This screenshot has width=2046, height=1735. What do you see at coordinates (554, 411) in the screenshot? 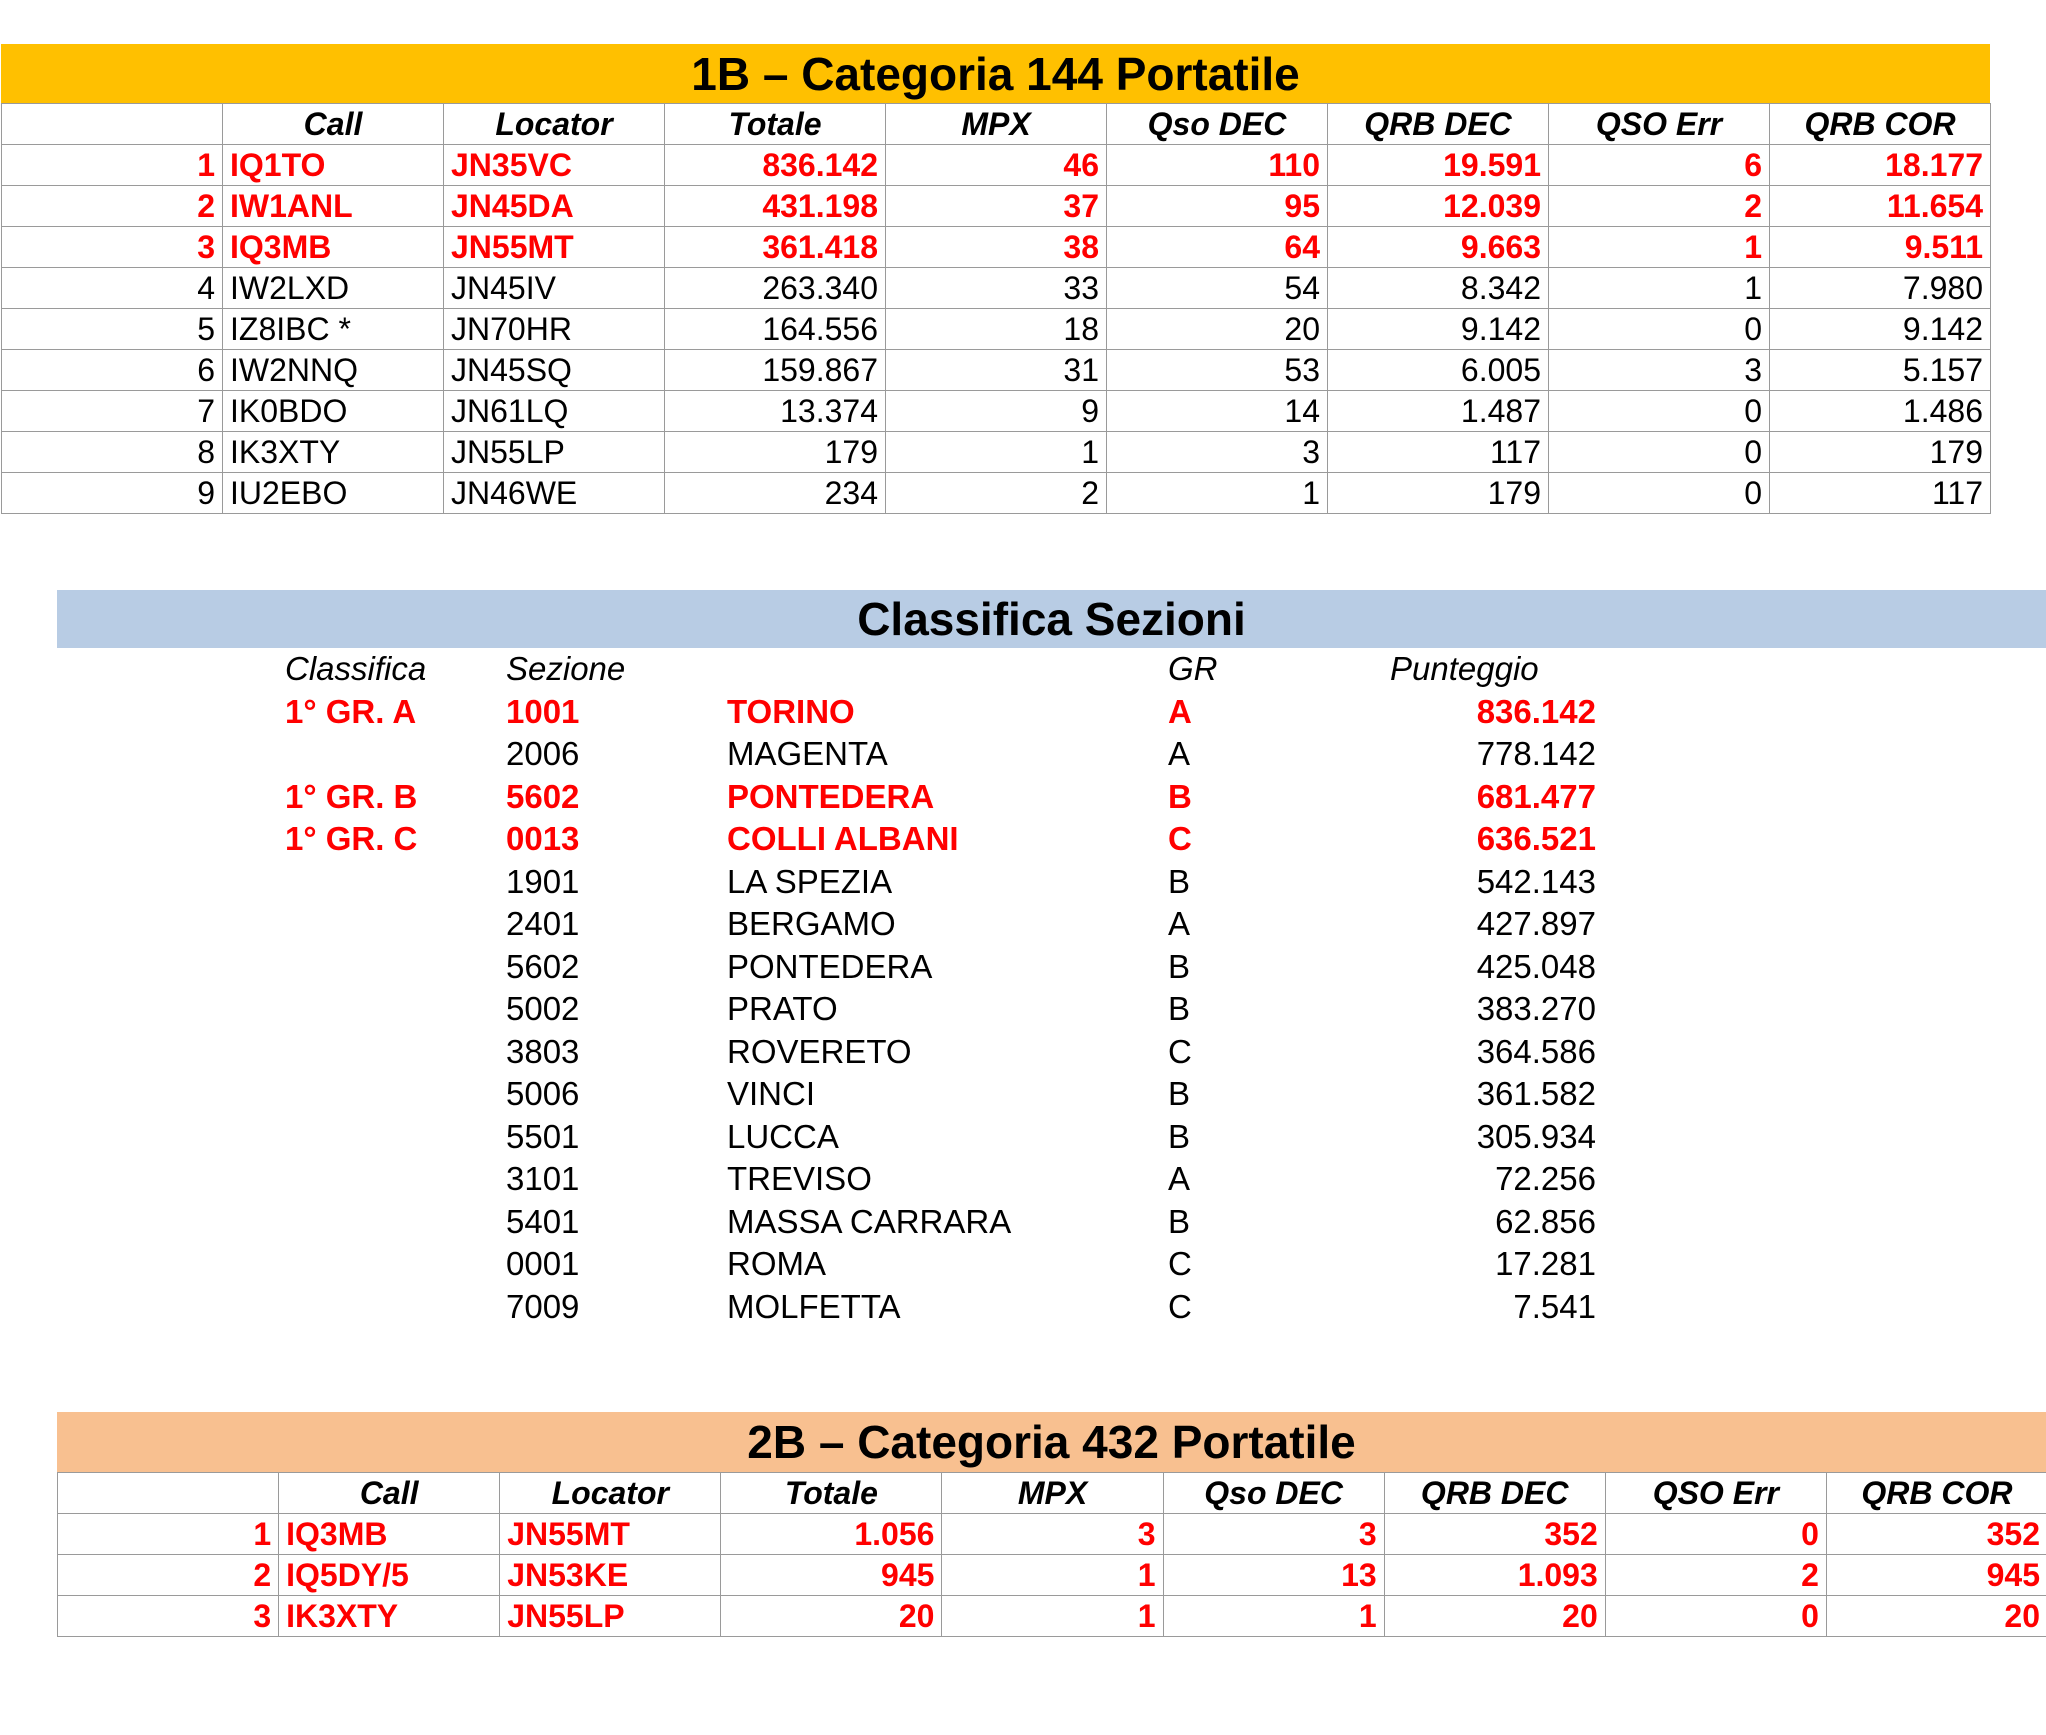
I see `cell-locator: JN61LQ` at bounding box center [554, 411].